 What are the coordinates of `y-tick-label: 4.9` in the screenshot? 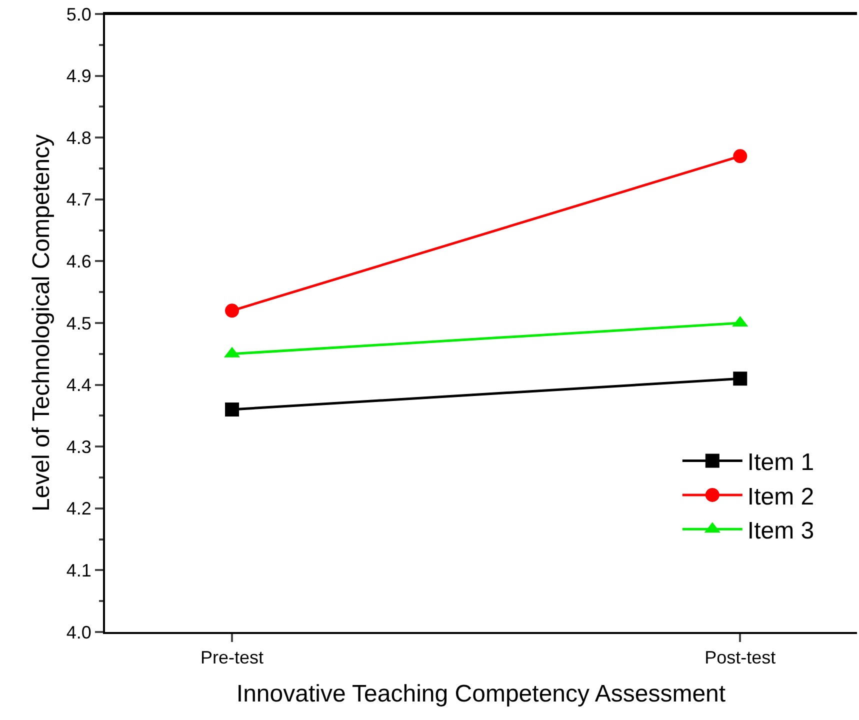 It's located at (79, 76).